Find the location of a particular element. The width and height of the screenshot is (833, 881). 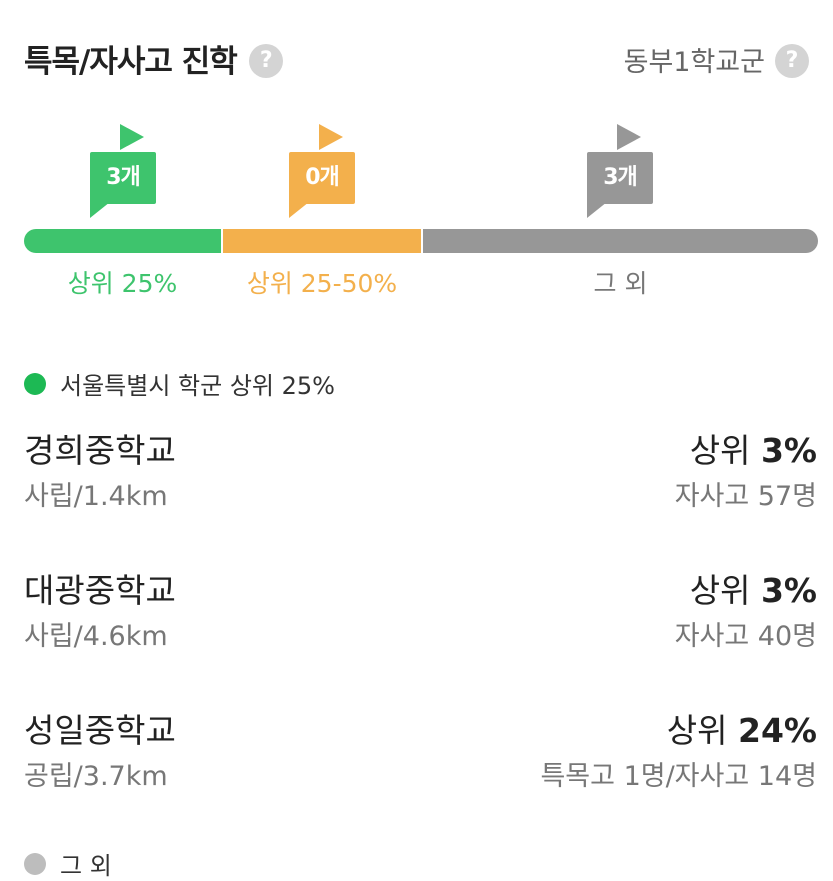

school-name: 성일중학교 is located at coordinates (100, 730).